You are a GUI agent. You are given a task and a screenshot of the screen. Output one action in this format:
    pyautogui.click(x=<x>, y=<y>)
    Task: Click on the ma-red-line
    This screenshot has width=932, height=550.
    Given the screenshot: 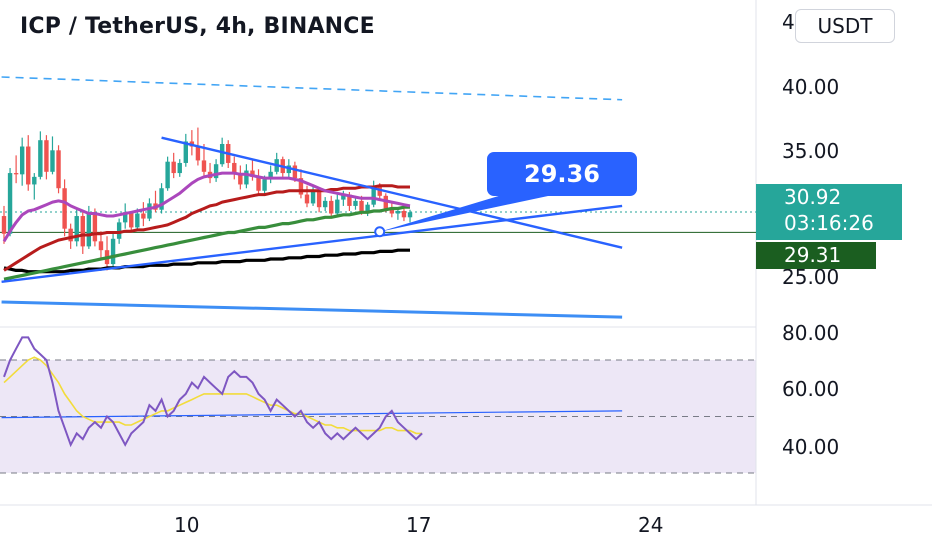 What is the action you would take?
    pyautogui.click(x=206, y=228)
    